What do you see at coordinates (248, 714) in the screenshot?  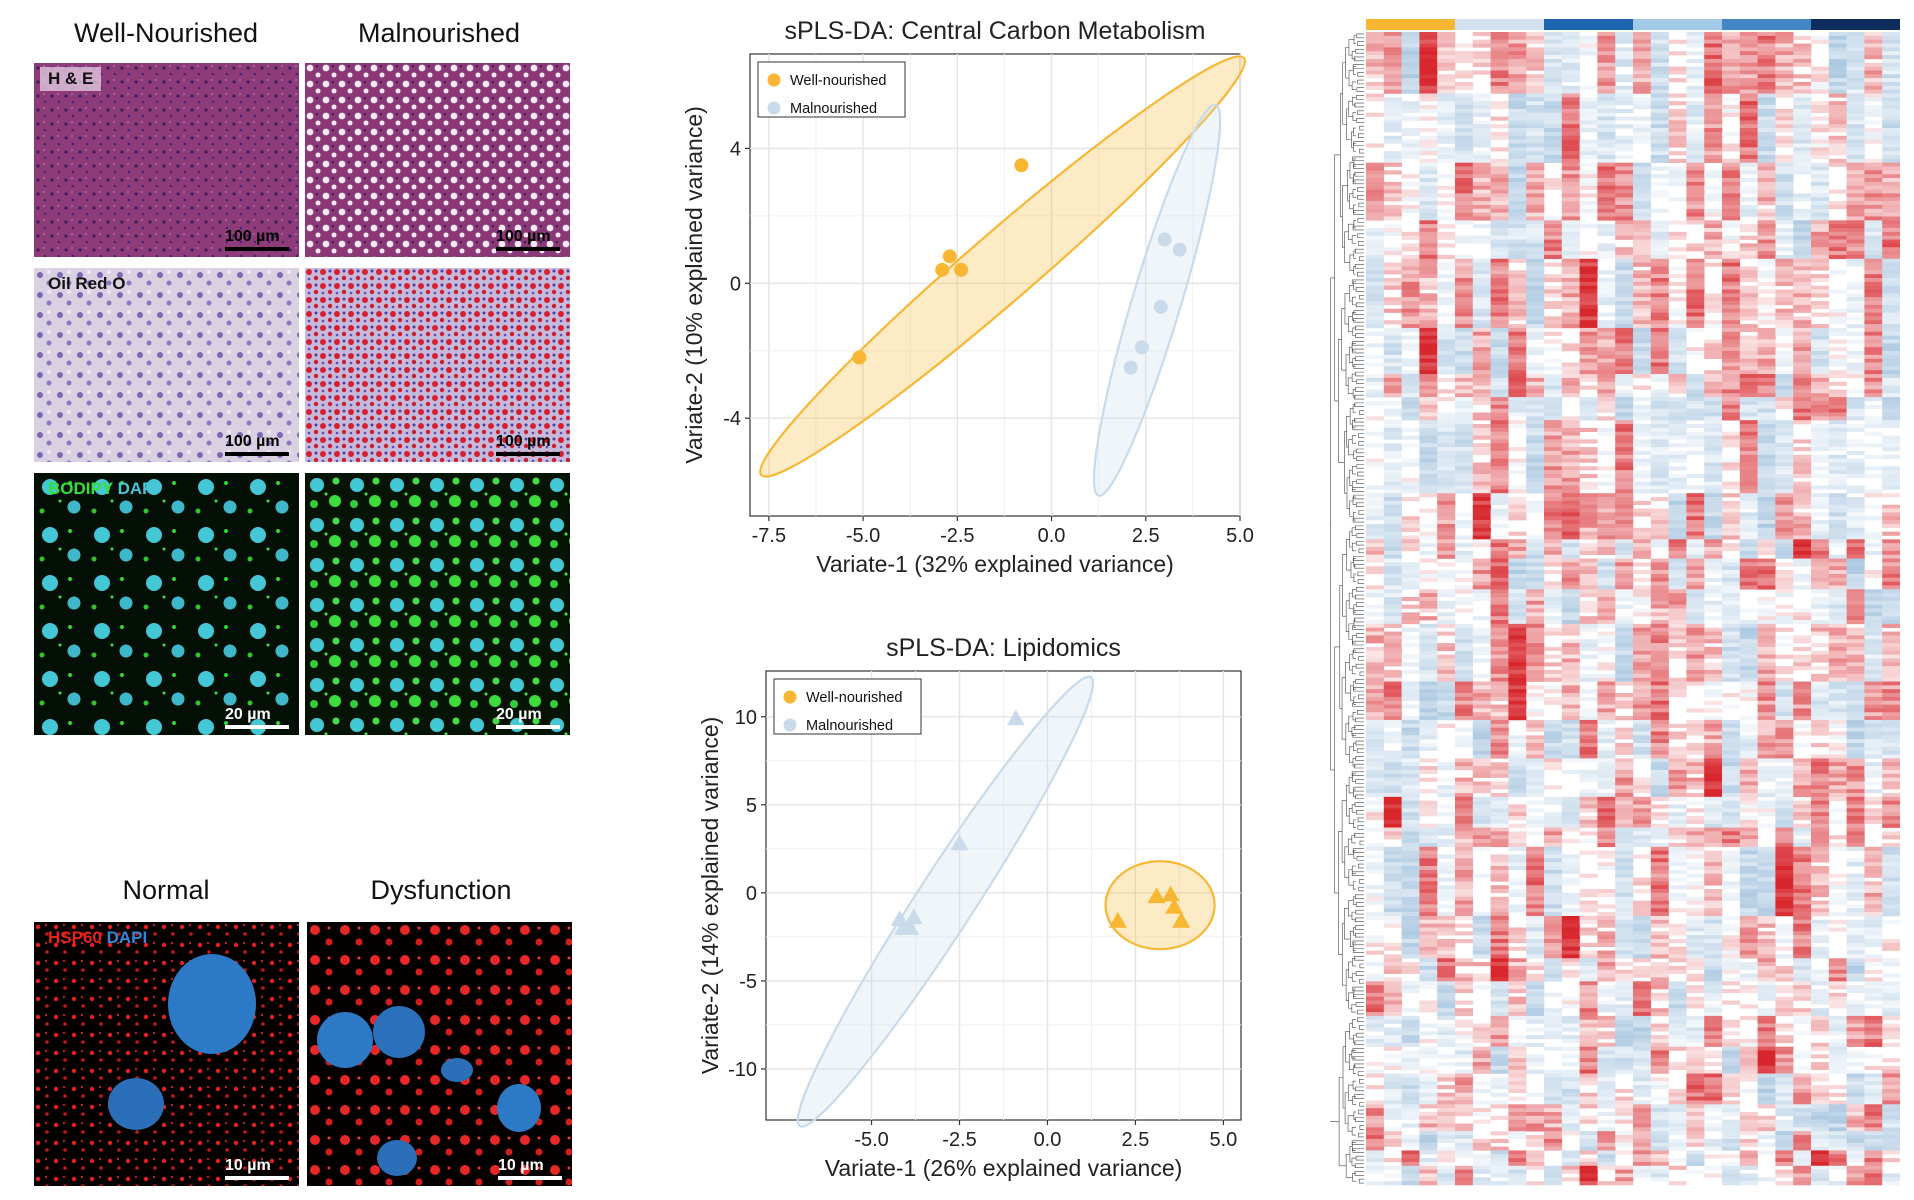 I see `scale-text: 20 µm` at bounding box center [248, 714].